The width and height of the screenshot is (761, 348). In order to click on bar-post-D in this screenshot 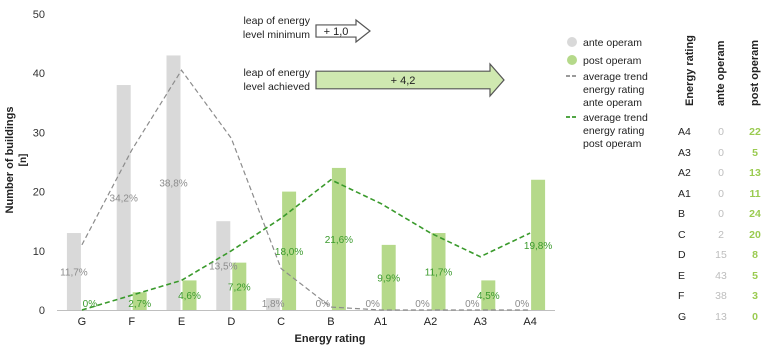, I will do `click(239, 286)`.